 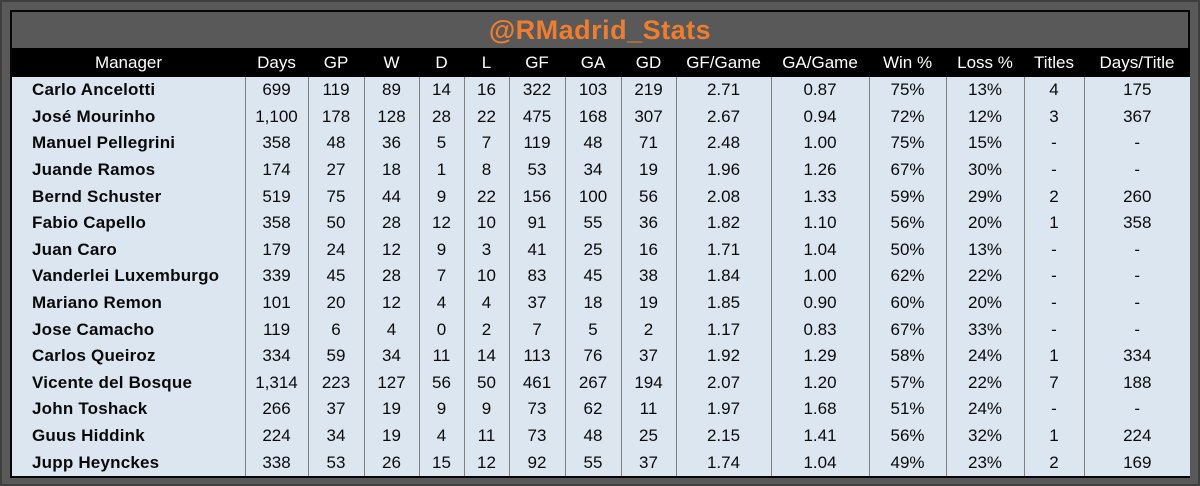 What do you see at coordinates (486, 62) in the screenshot?
I see `column-header-l: L` at bounding box center [486, 62].